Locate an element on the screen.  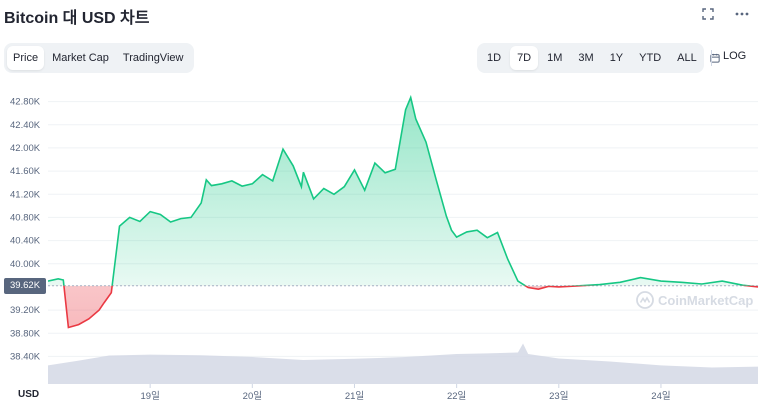
x-tick-label: 20일 is located at coordinates (252, 396).